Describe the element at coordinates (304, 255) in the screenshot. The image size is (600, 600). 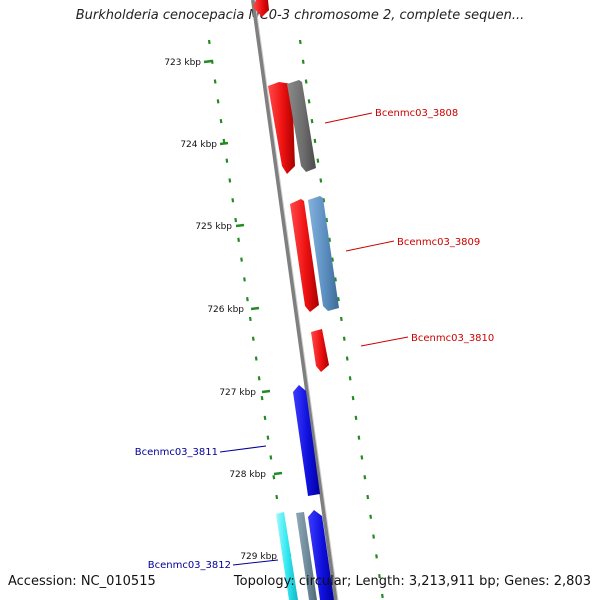
I see `gene-feature-red-b` at that location.